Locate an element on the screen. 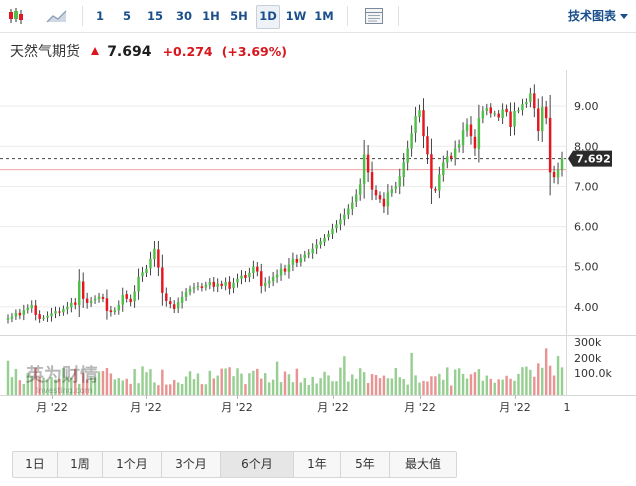  interval-15: 15 is located at coordinates (154, 16).